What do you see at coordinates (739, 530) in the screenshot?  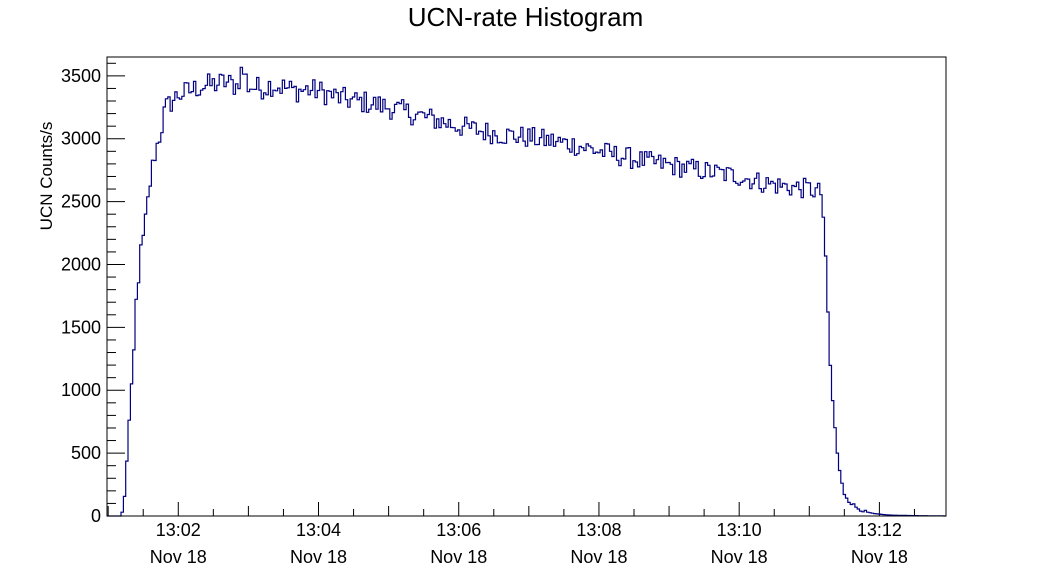 I see `x-tick-time-label: 13:10` at bounding box center [739, 530].